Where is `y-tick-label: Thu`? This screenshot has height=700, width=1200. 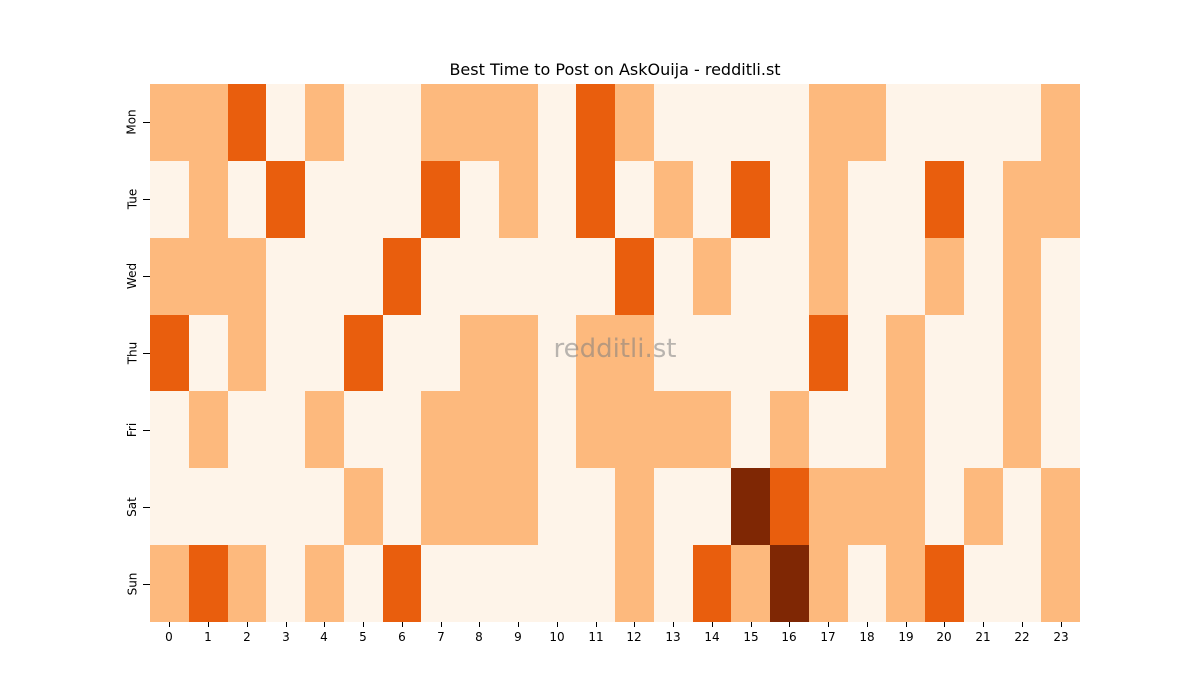 y-tick-label: Thu is located at coordinates (132, 353).